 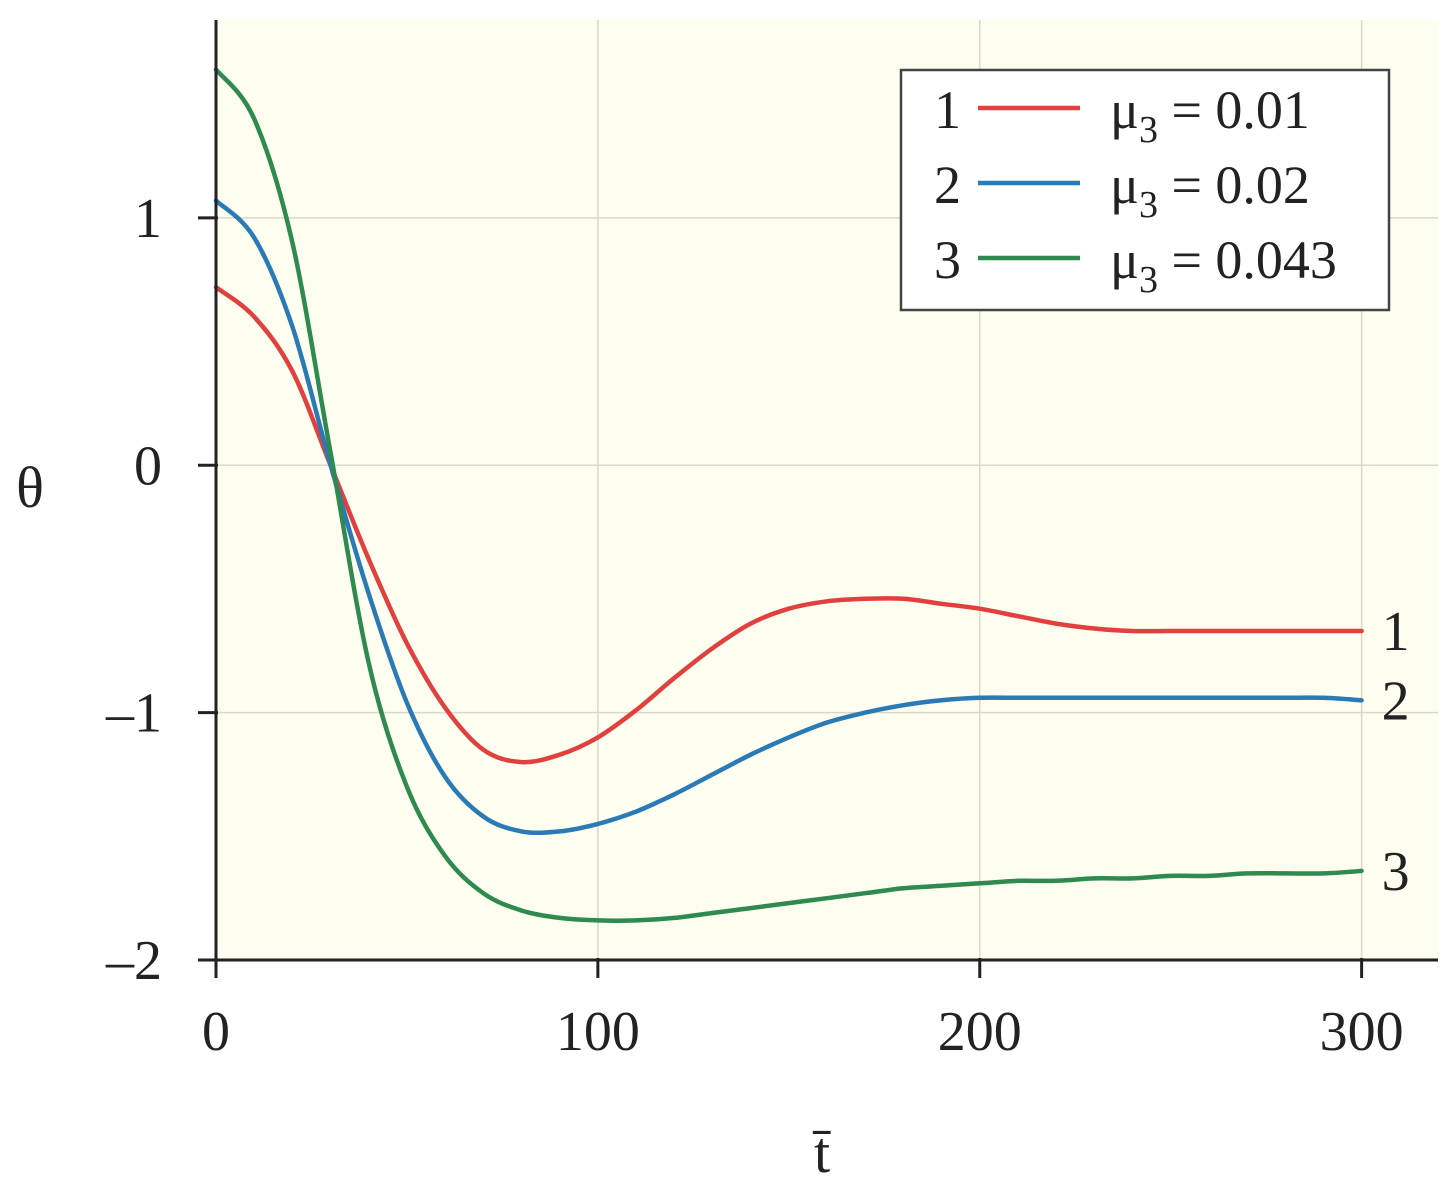 I want to click on legend-label: μ3 = 0.02, so click(x=1210, y=190).